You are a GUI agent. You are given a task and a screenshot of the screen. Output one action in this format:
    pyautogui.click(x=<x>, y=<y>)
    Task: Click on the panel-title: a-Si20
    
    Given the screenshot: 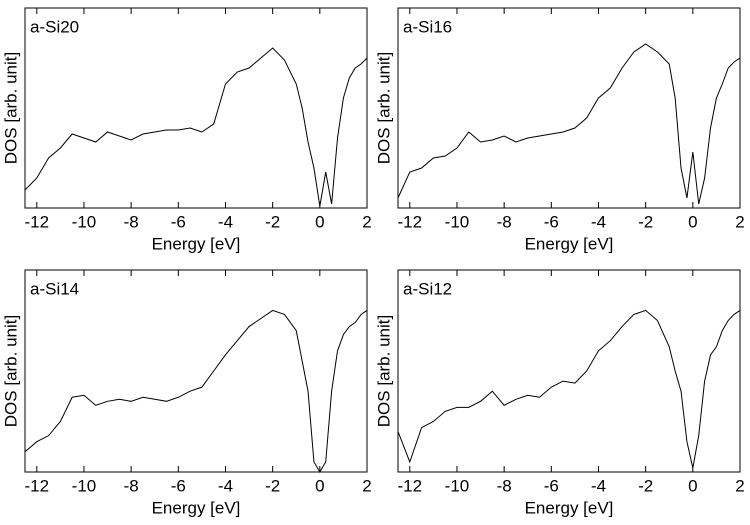 What is the action you would take?
    pyautogui.click(x=54, y=26)
    